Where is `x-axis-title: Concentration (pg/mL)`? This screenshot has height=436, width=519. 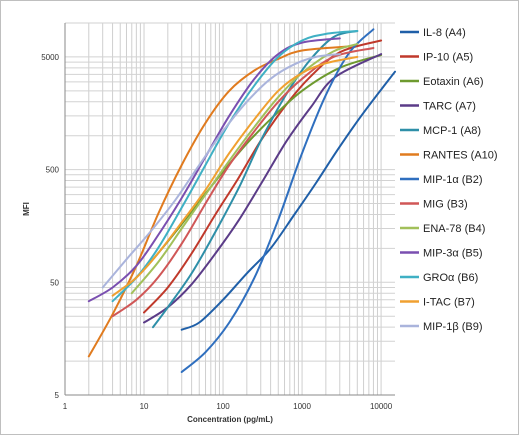 x-axis-title: Concentration (pg/mL) is located at coordinates (230, 419).